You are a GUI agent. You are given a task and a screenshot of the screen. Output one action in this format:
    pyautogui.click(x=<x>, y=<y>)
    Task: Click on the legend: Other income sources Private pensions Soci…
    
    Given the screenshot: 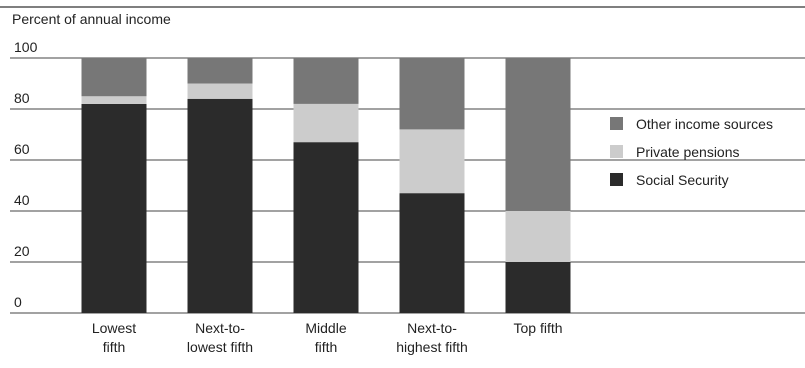 What is the action you would take?
    pyautogui.click(x=691, y=152)
    